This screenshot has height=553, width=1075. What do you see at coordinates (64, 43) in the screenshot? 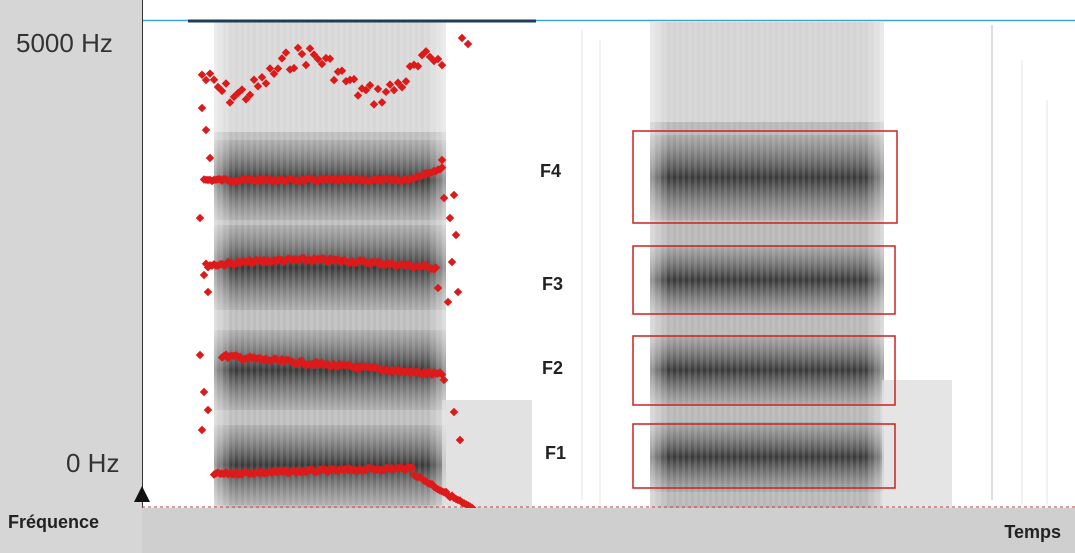
I see `y-axis-max-label: 5000 Hz` at bounding box center [64, 43].